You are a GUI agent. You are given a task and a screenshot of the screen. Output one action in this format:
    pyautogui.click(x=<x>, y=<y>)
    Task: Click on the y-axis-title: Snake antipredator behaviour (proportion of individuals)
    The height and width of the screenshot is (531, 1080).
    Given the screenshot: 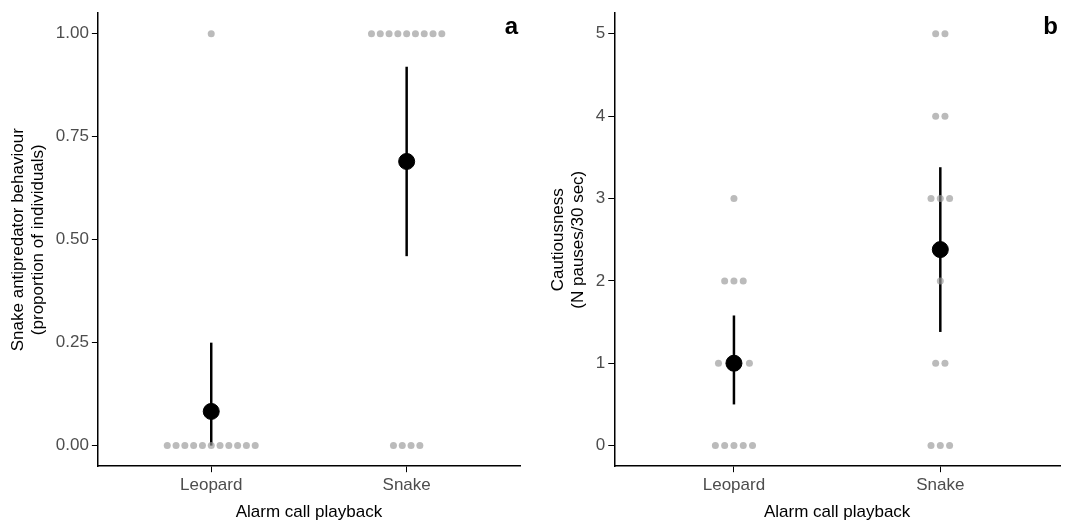 What is the action you would take?
    pyautogui.click(x=27, y=239)
    